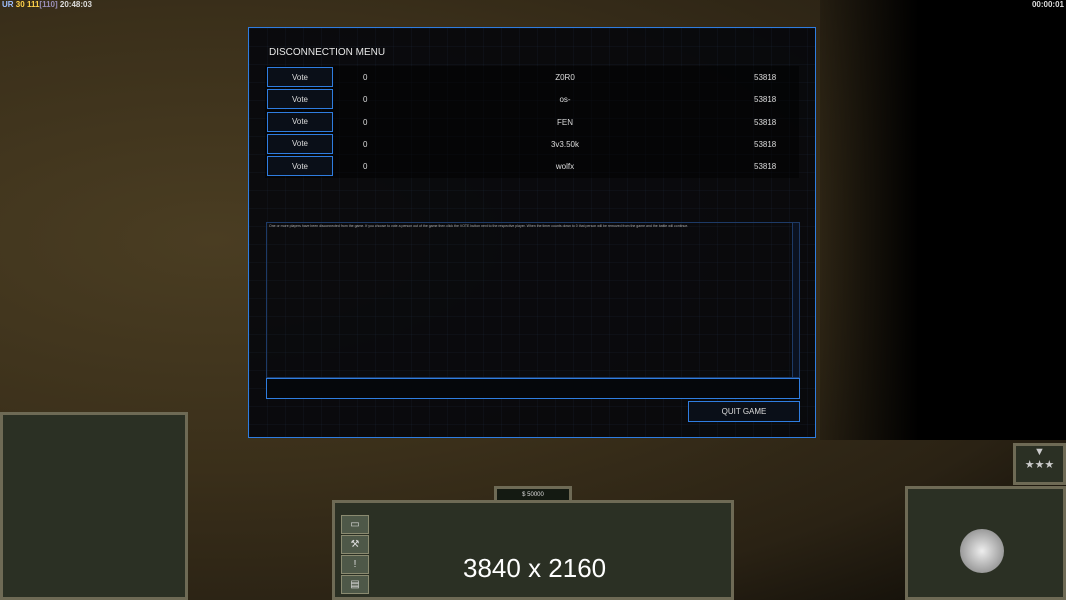  What do you see at coordinates (795, 300) in the screenshot?
I see `scrollbar` at bounding box center [795, 300].